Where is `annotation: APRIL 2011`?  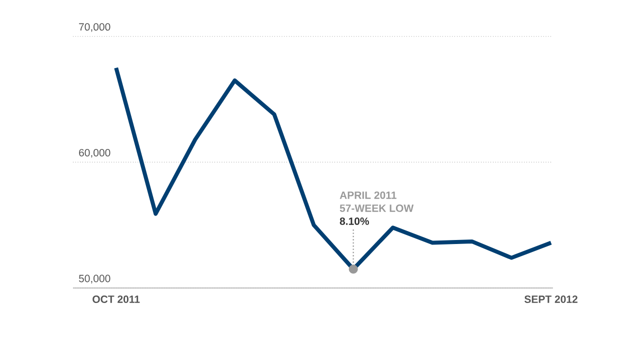 annotation: APRIL 2011 is located at coordinates (368, 195).